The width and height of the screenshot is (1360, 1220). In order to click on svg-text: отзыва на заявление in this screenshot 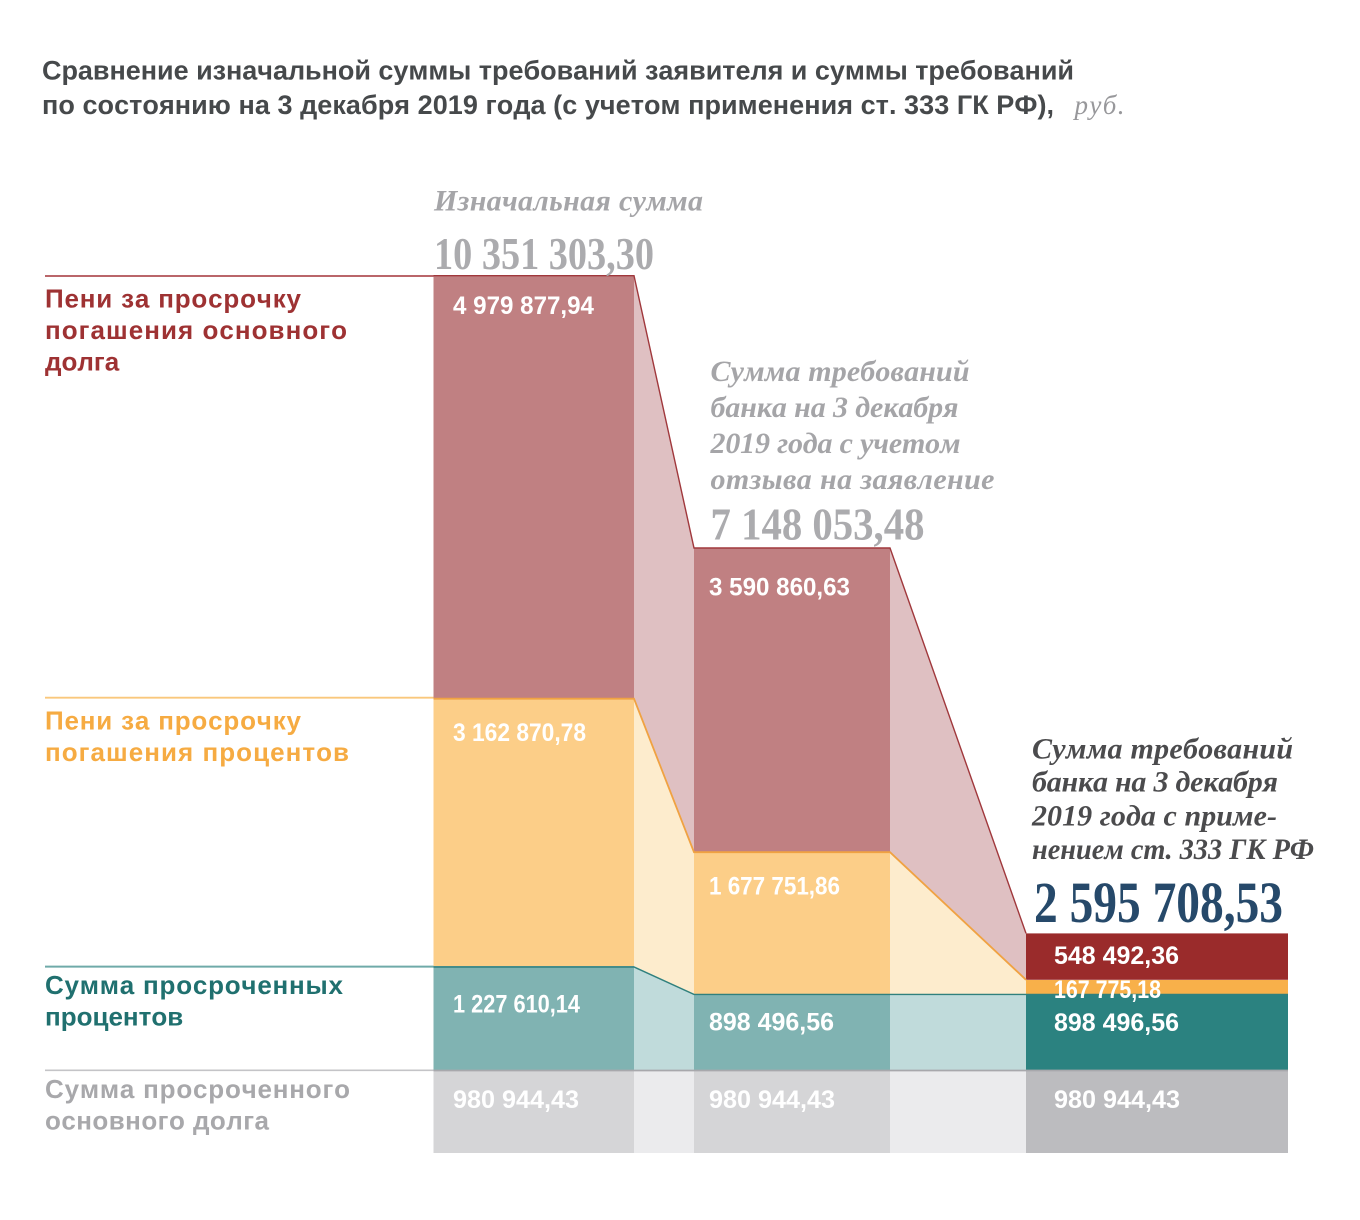, I will do `click(853, 479)`.